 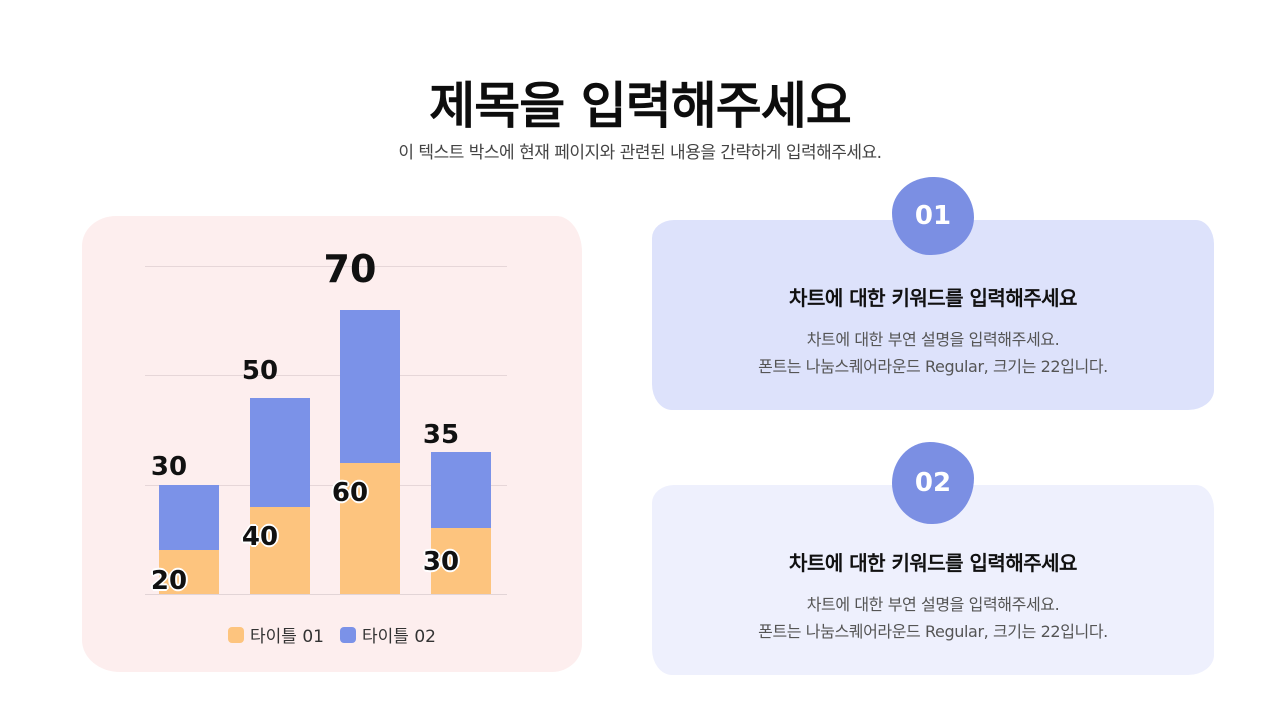 What do you see at coordinates (933, 216) in the screenshot?
I see `card-number-badge-1: 01` at bounding box center [933, 216].